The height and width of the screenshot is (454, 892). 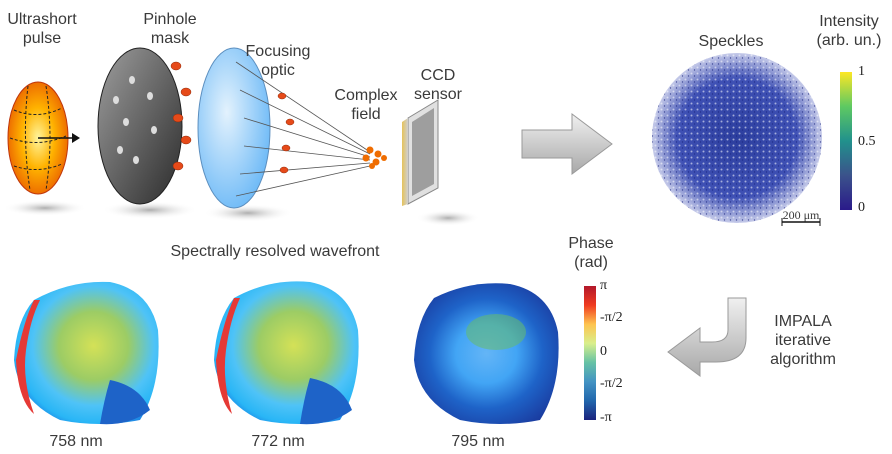 What do you see at coordinates (849, 31) in the screenshot?
I see `intensity-label: Intensity (arb. un.)` at bounding box center [849, 31].